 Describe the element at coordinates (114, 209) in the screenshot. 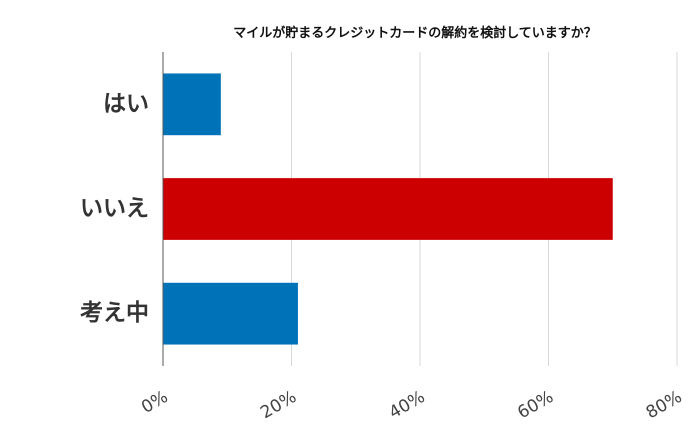

I see `category-label: いいえ` at that location.